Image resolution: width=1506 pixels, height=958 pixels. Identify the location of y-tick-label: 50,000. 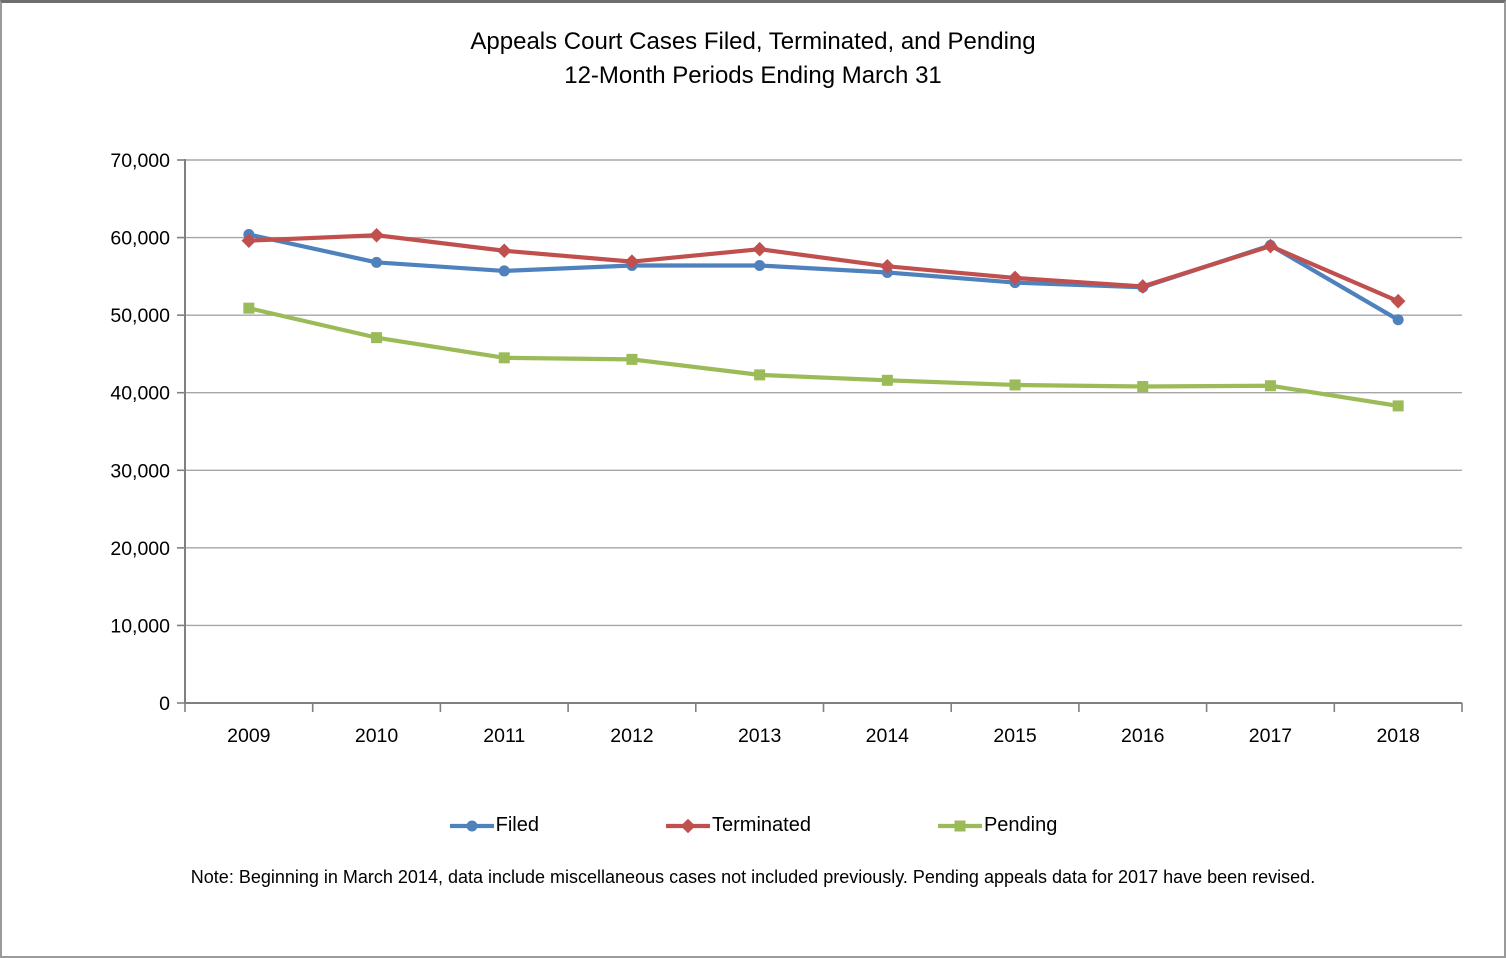
(140, 316).